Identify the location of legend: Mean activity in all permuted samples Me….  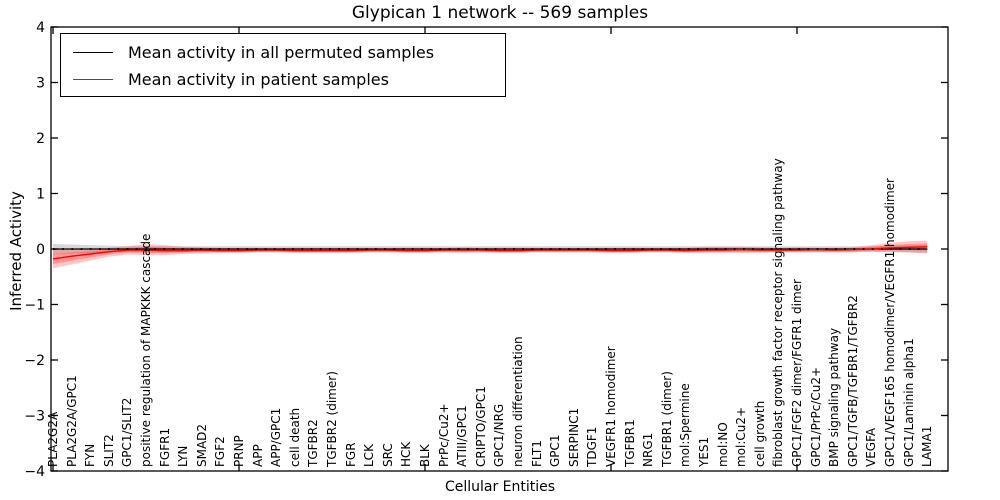
(283, 65).